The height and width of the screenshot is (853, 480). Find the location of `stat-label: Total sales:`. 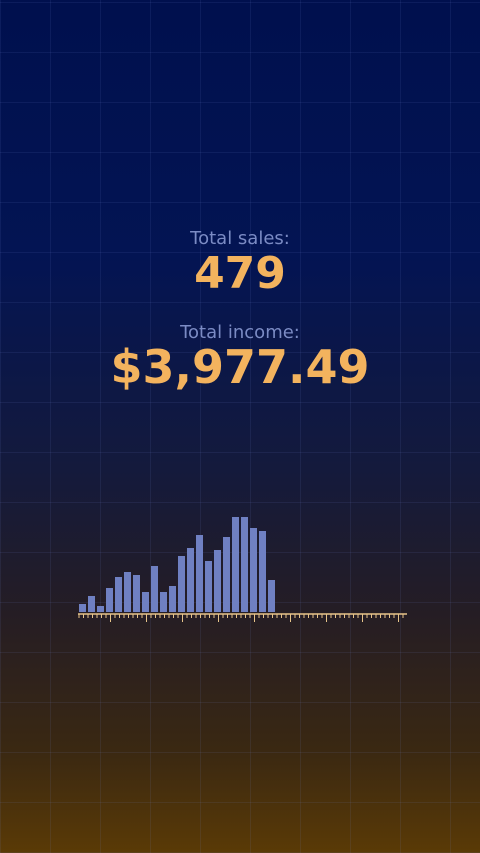

stat-label: Total sales: is located at coordinates (240, 238).